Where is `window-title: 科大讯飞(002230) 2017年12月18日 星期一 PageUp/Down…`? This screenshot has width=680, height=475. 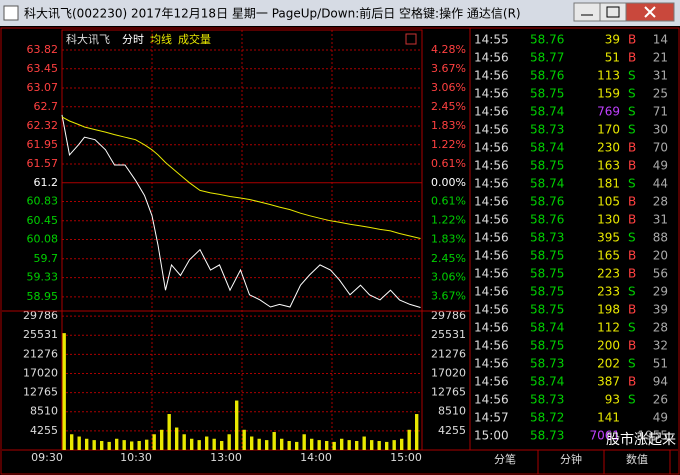 window-title: 科大讯飞(002230) 2017年12月18日 星期一 PageUp/Down… is located at coordinates (272, 13).